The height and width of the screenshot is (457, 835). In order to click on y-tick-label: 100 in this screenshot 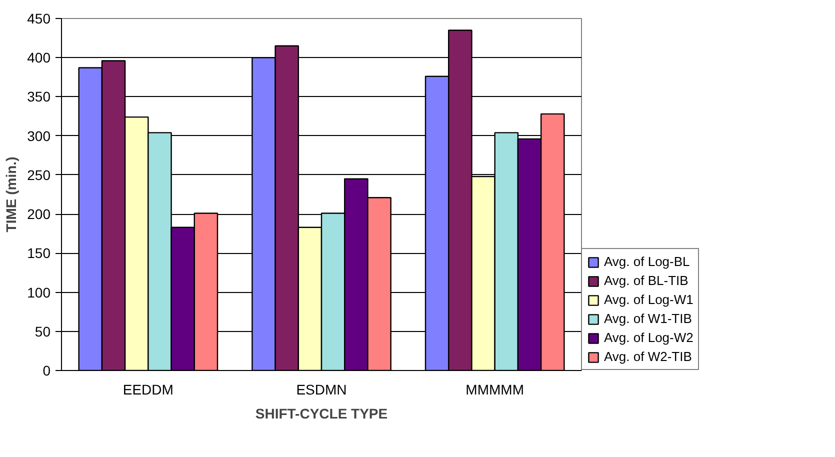, I will do `click(39, 292)`.